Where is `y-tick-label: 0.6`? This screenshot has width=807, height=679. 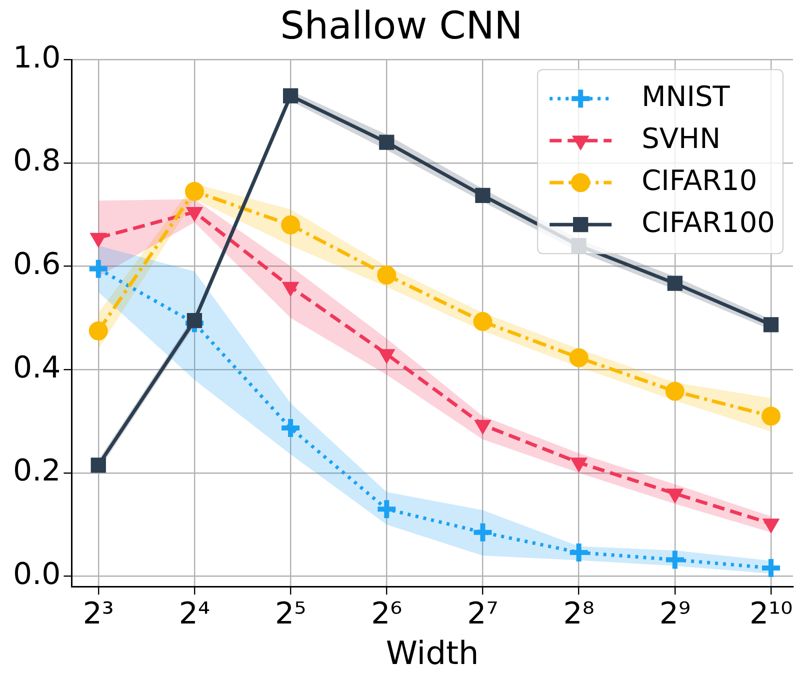
y-tick-label: 0.6 is located at coordinates (36, 264).